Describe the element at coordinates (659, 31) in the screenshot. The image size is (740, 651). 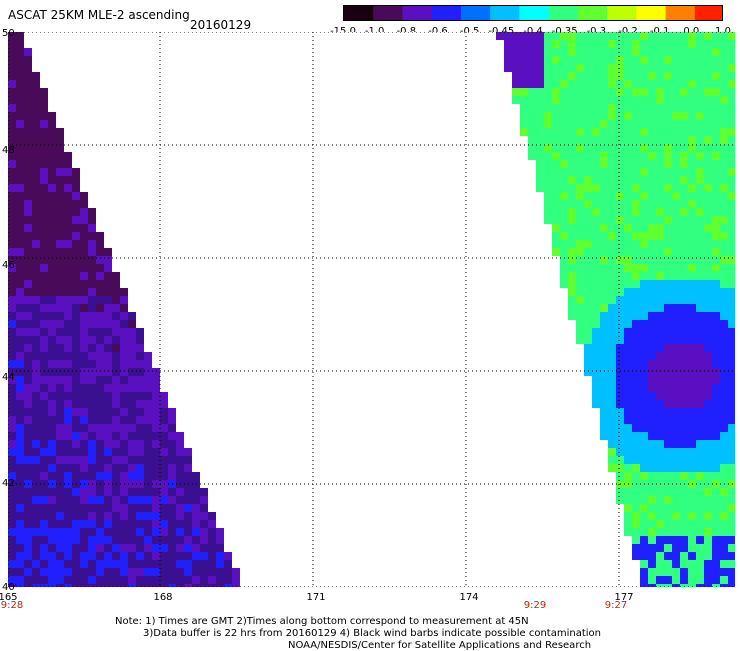
I see `color-scale-label: -0.1` at that location.